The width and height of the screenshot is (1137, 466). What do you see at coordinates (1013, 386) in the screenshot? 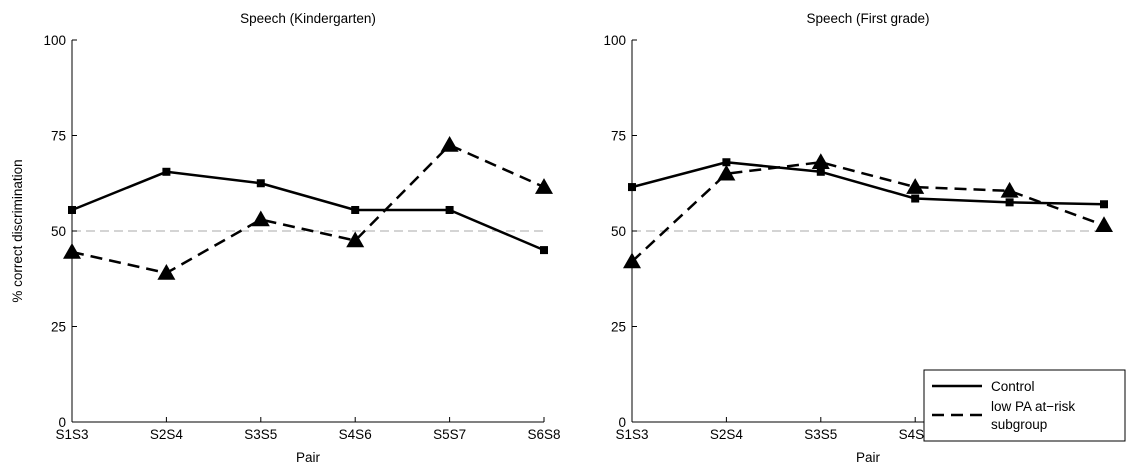
I see `legend-label-control: Control` at bounding box center [1013, 386].